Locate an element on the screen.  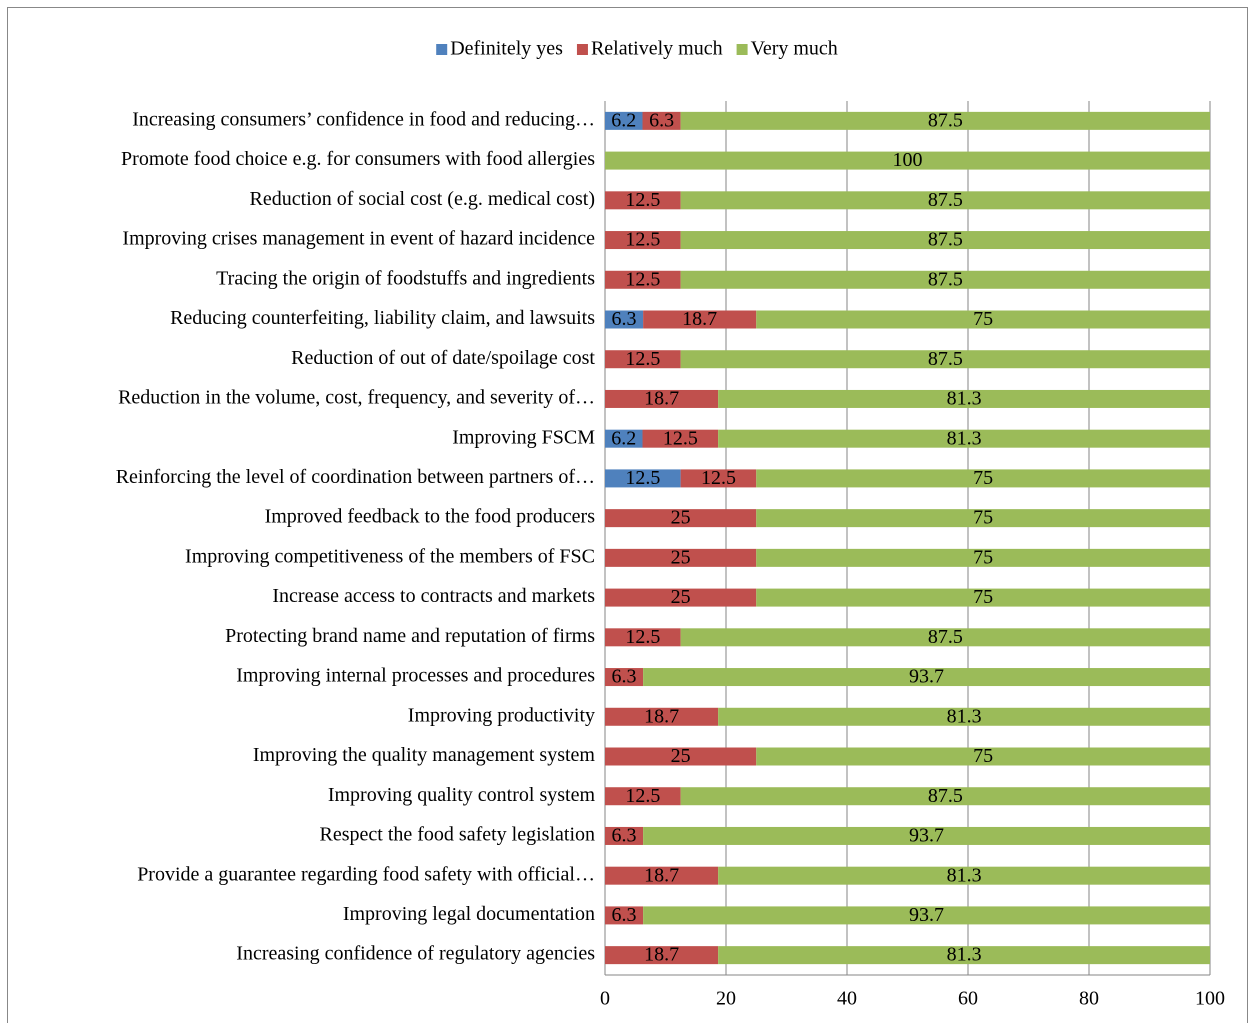
x-tick-label: 0 is located at coordinates (605, 999).